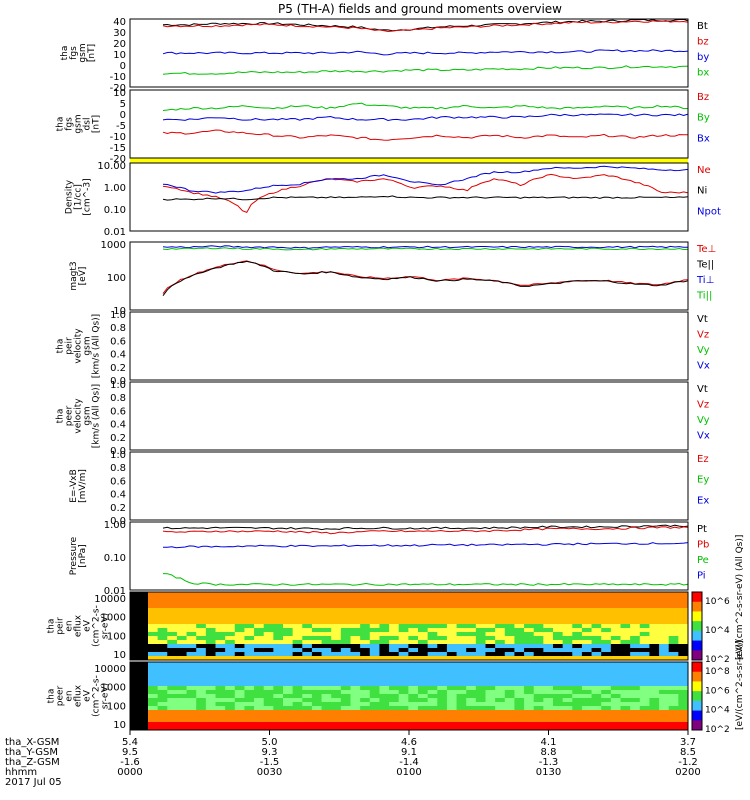  I want to click on y-label-line: velocity, so click(79, 346).